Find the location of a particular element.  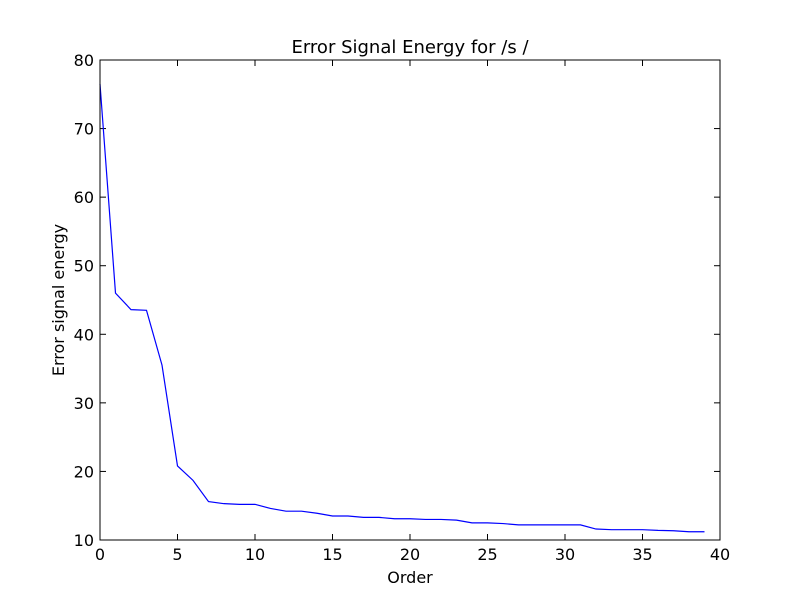

y-tick-label: 50 is located at coordinates (84, 266).